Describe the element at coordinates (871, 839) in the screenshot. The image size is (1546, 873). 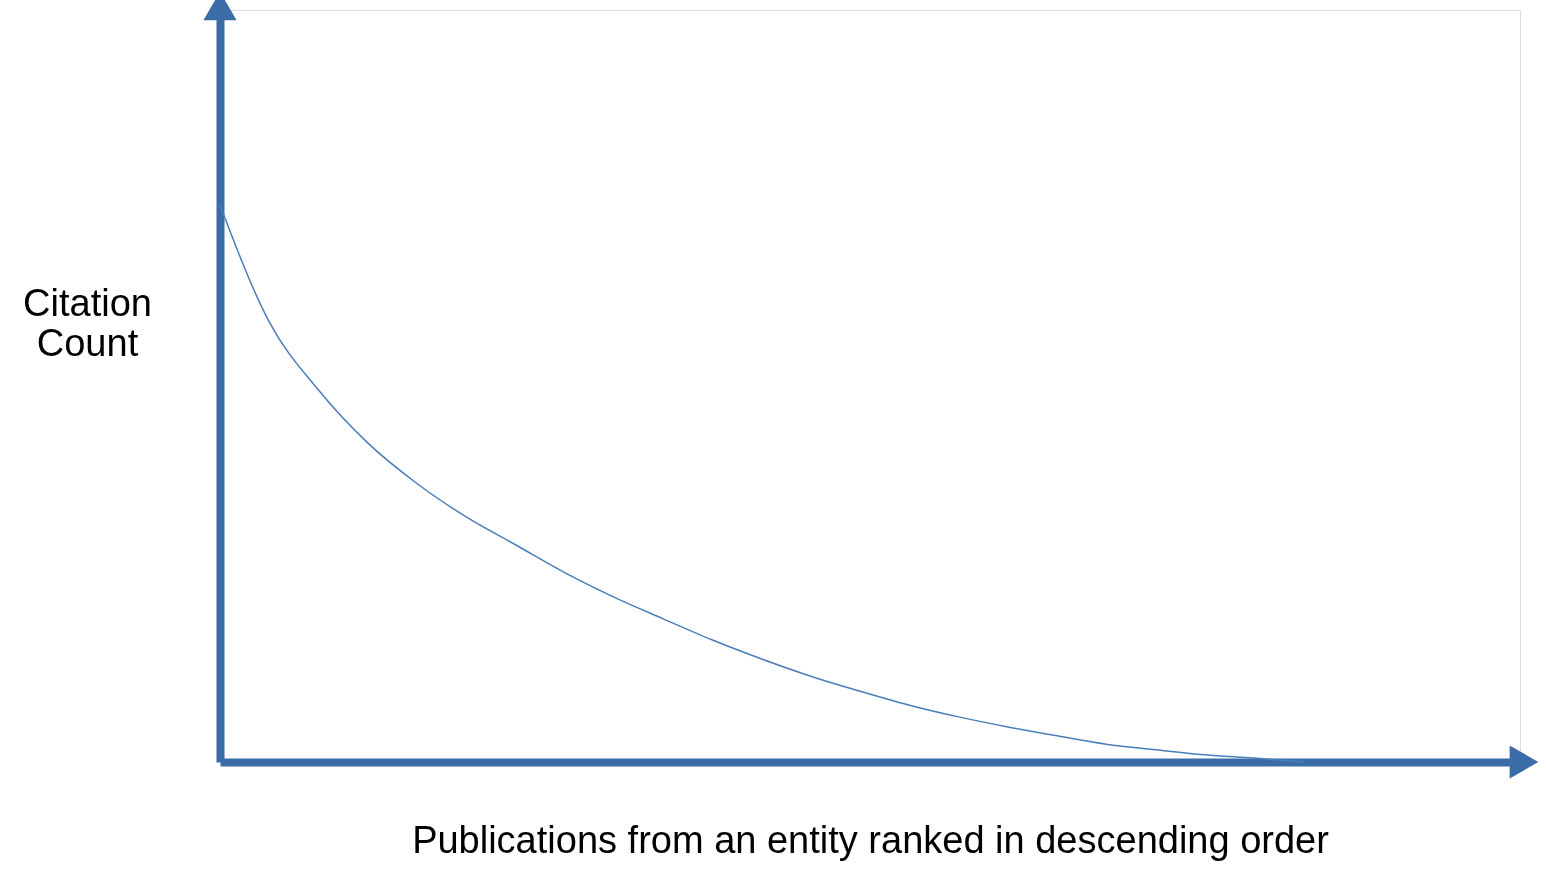
I see `x-axis-title: Publications from an entity ranked in descending order` at that location.